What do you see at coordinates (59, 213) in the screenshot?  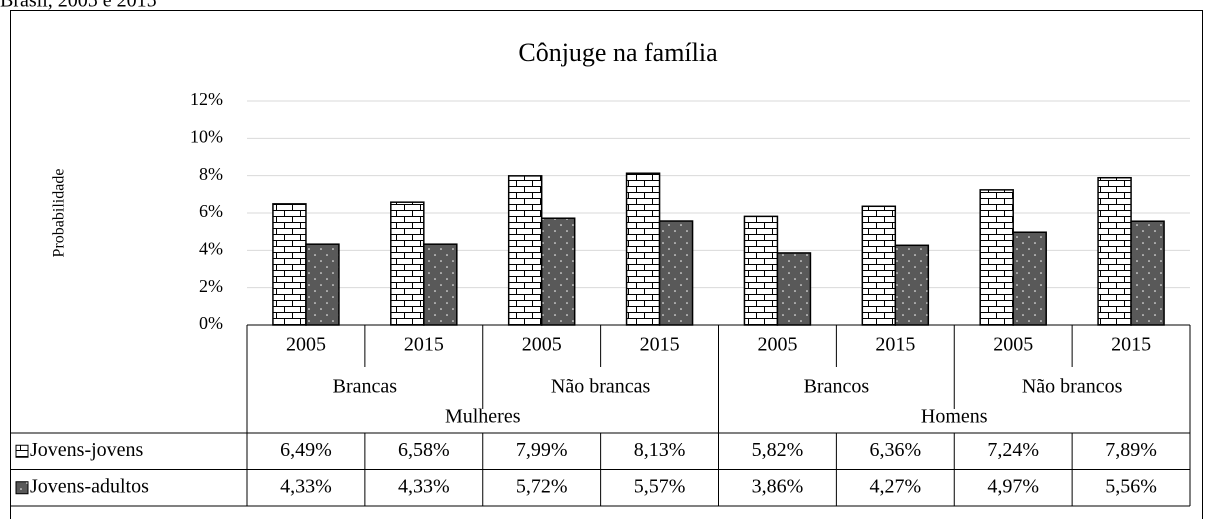 I see `y-axis-label: Probabilidade` at bounding box center [59, 213].